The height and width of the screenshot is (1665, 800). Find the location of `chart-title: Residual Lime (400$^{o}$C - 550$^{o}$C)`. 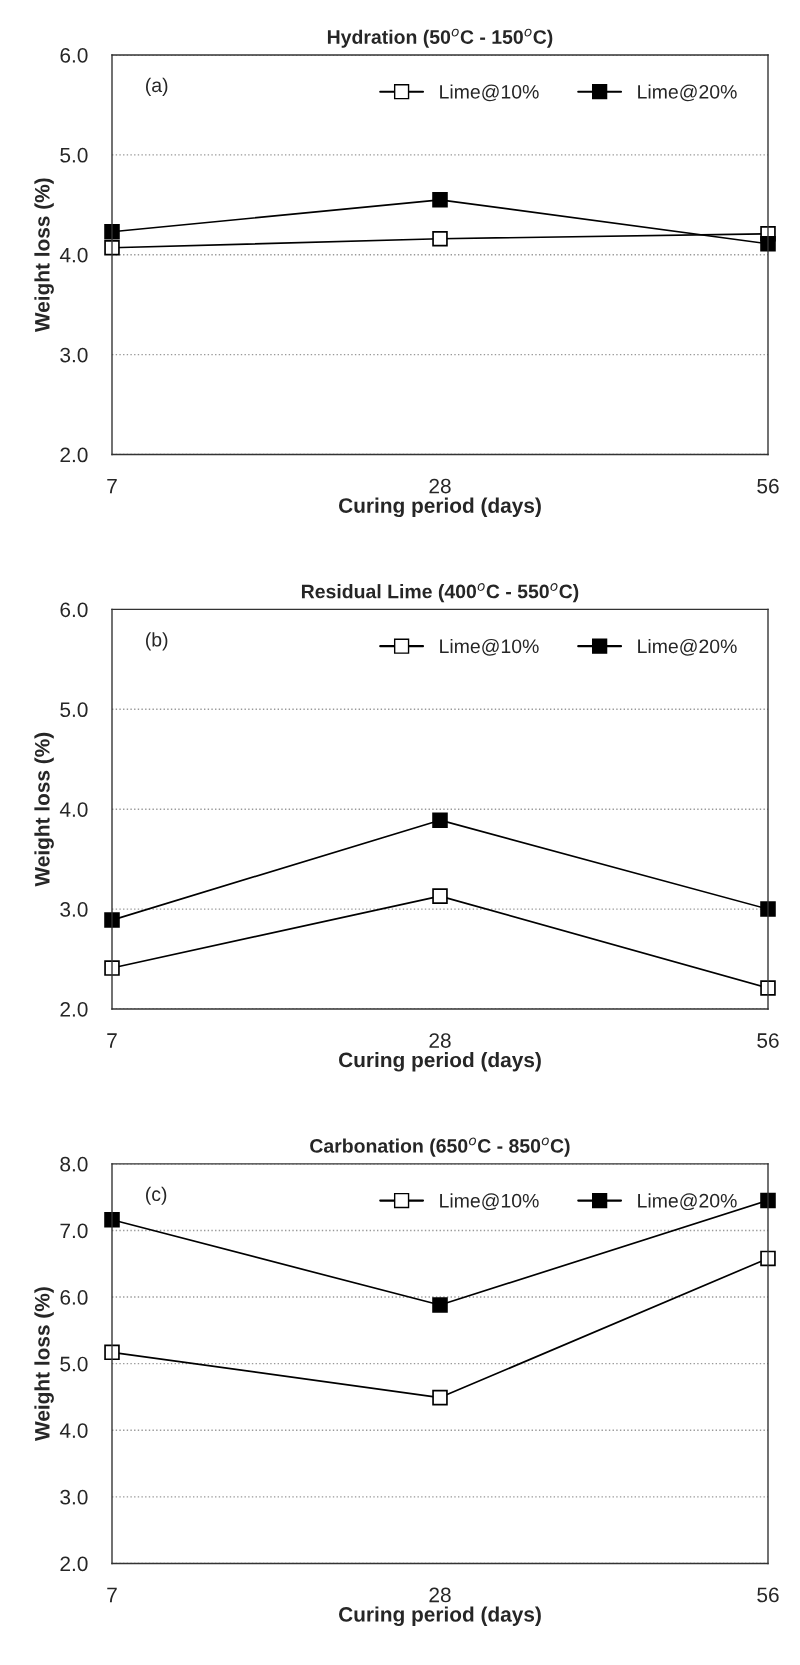

chart-title: Residual Lime (400$^{o}$C - 550$^{o}$C) is located at coordinates (440, 593).